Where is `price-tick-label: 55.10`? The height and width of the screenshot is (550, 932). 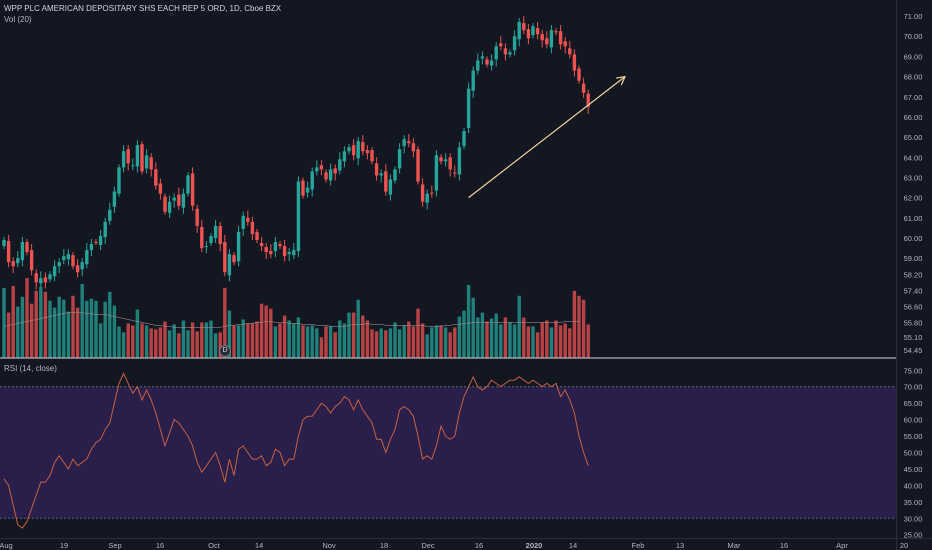
price-tick-label: 55.10 is located at coordinates (913, 337).